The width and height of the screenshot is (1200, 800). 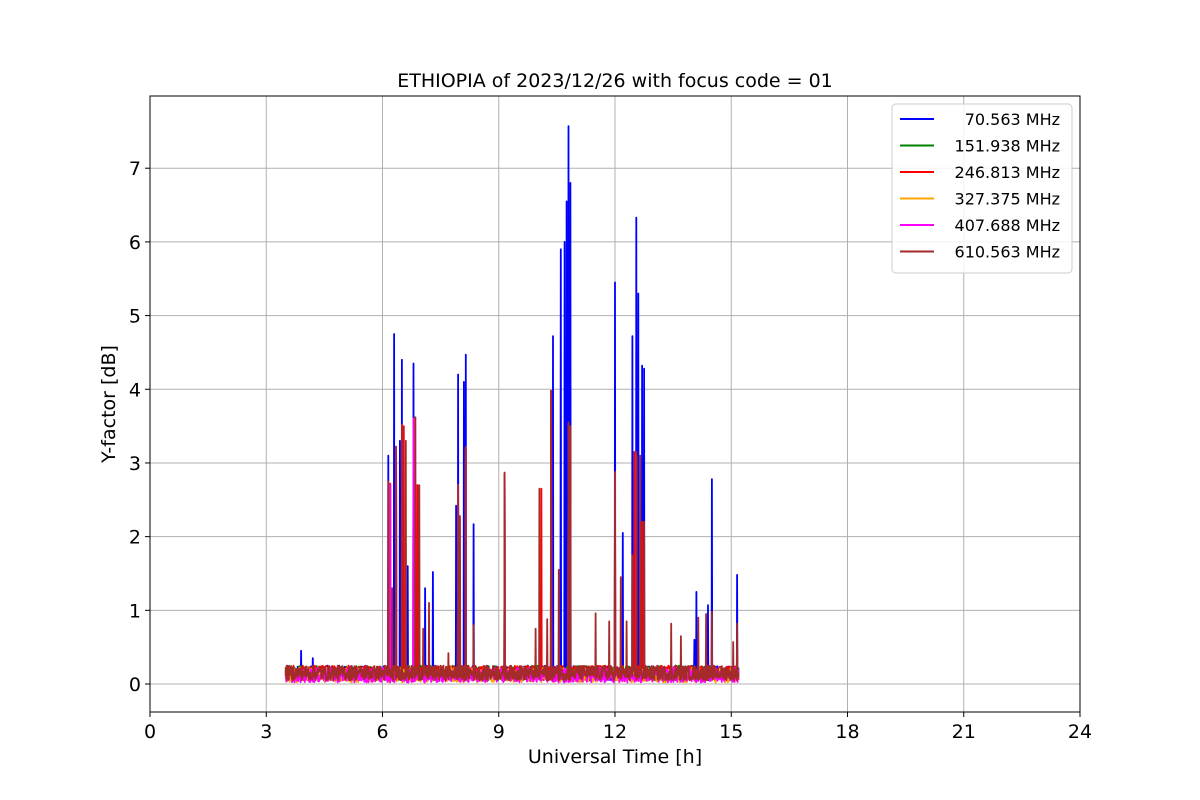 What do you see at coordinates (1007, 225) in the screenshot?
I see `legend-label: 407.688 MHz` at bounding box center [1007, 225].